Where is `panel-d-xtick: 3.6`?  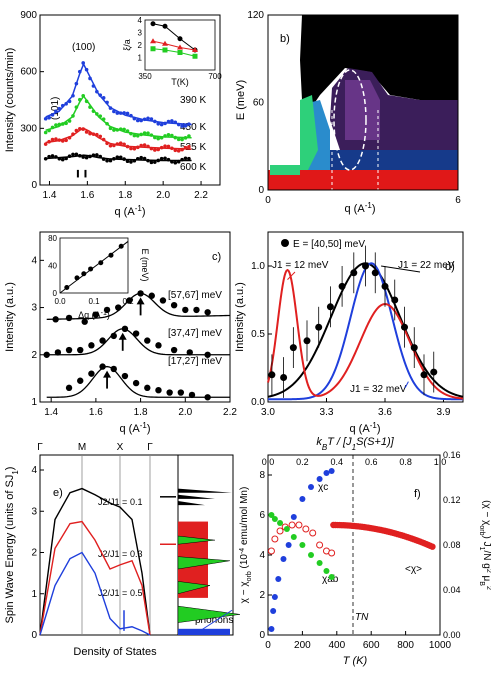
panel-d-xtick: 3.6 is located at coordinates (385, 412).